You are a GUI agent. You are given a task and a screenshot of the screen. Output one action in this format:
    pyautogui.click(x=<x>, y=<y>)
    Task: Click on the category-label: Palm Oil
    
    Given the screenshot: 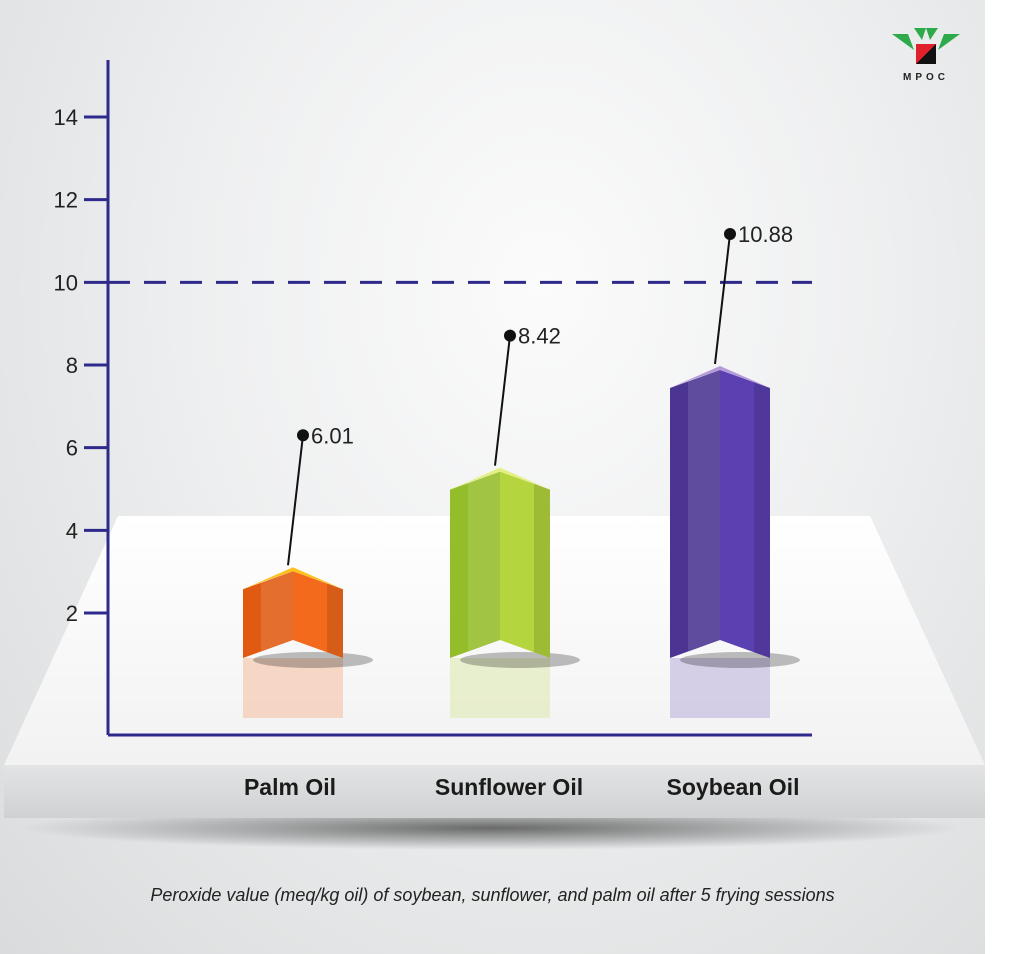 What is the action you would take?
    pyautogui.click(x=290, y=787)
    